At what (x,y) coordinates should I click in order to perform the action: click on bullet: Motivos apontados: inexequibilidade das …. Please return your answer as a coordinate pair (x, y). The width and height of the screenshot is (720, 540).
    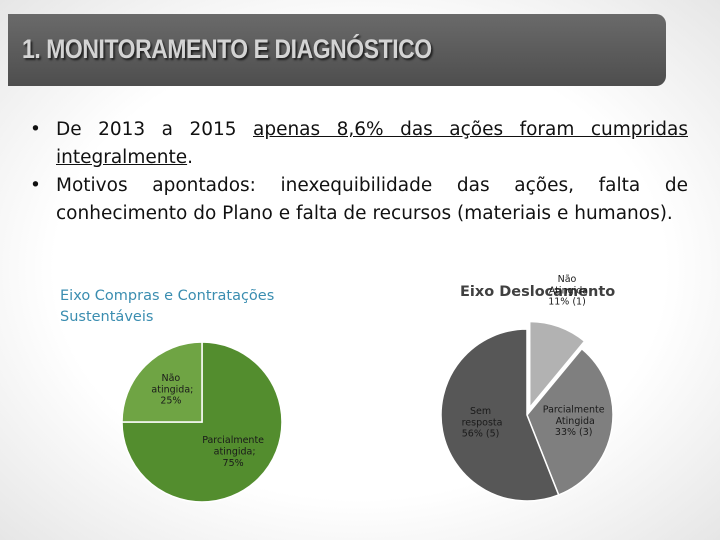
    Looking at the image, I should click on (359, 200).